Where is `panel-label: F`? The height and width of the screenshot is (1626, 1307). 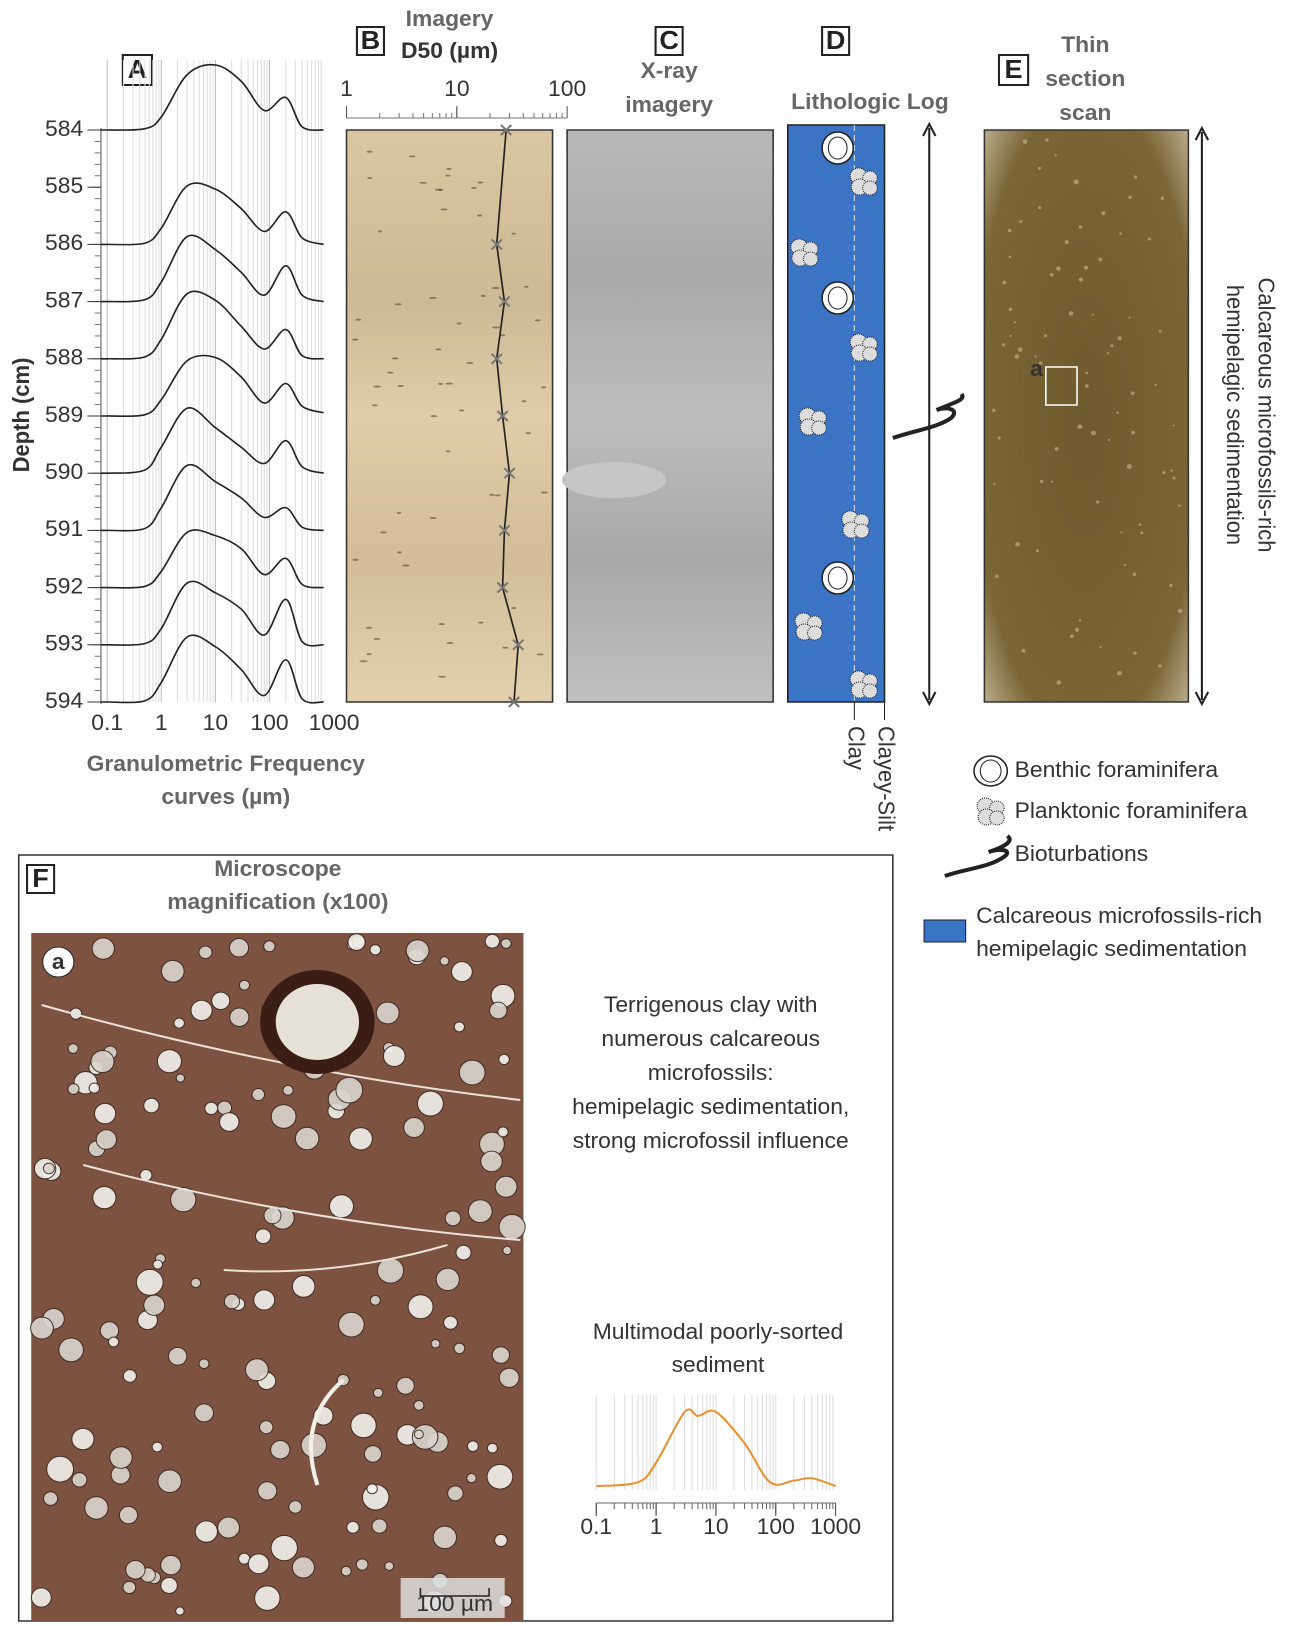
panel-label: F is located at coordinates (40, 877).